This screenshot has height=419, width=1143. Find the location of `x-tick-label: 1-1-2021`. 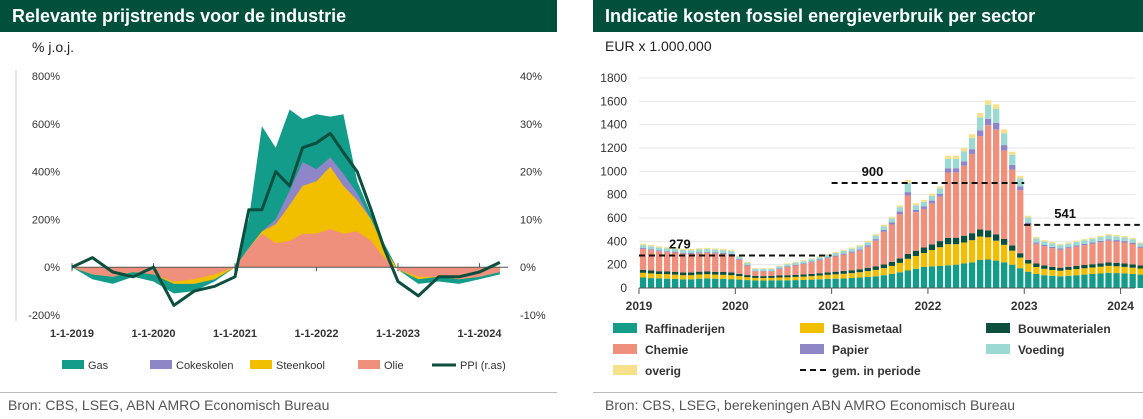

x-tick-label: 1-1-2021 is located at coordinates (235, 334).